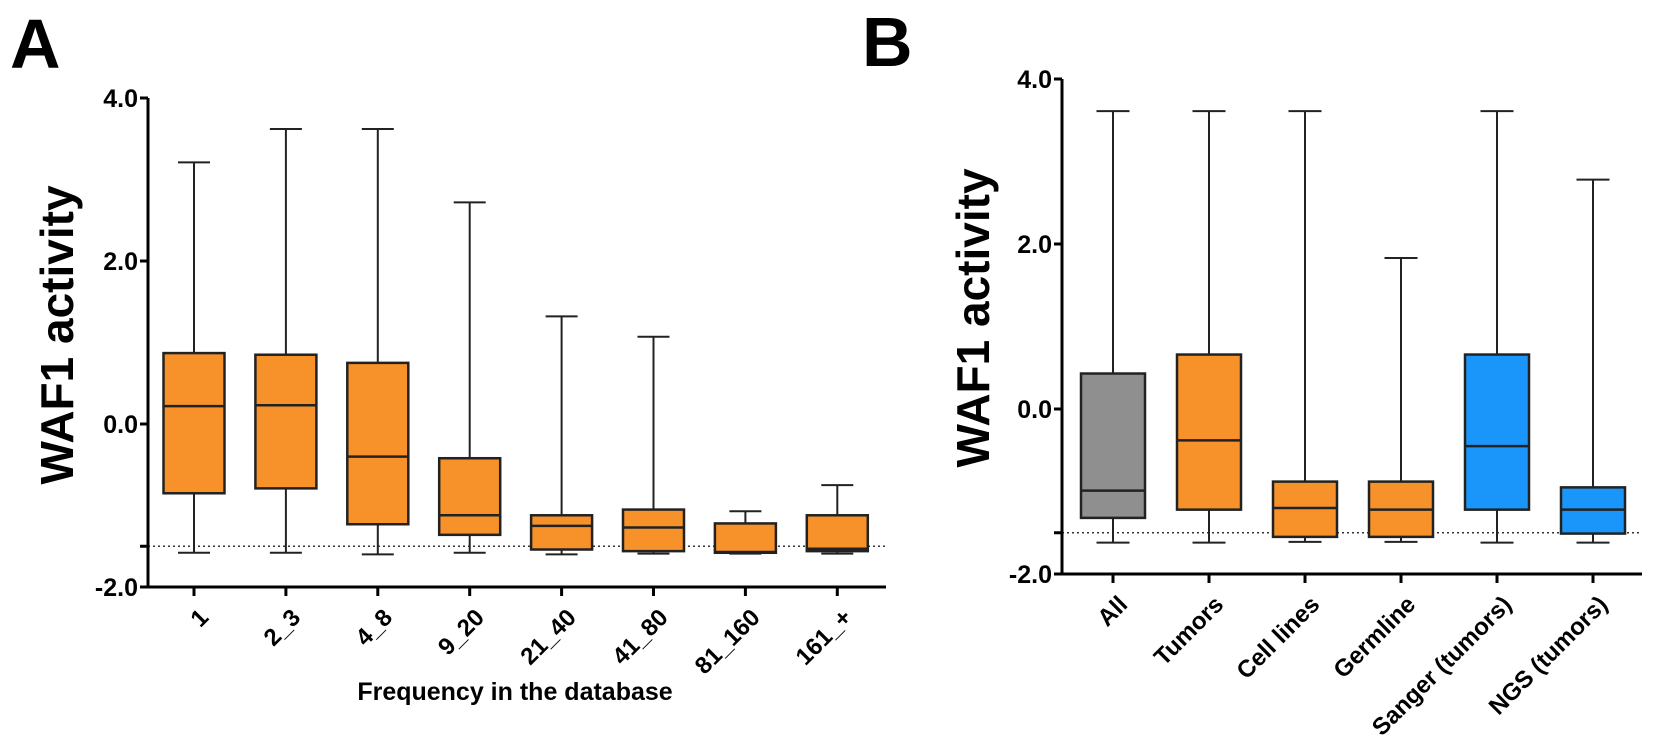 The image size is (1672, 755). What do you see at coordinates (548, 637) in the screenshot?
I see `x-tick-label: 21_40` at bounding box center [548, 637].